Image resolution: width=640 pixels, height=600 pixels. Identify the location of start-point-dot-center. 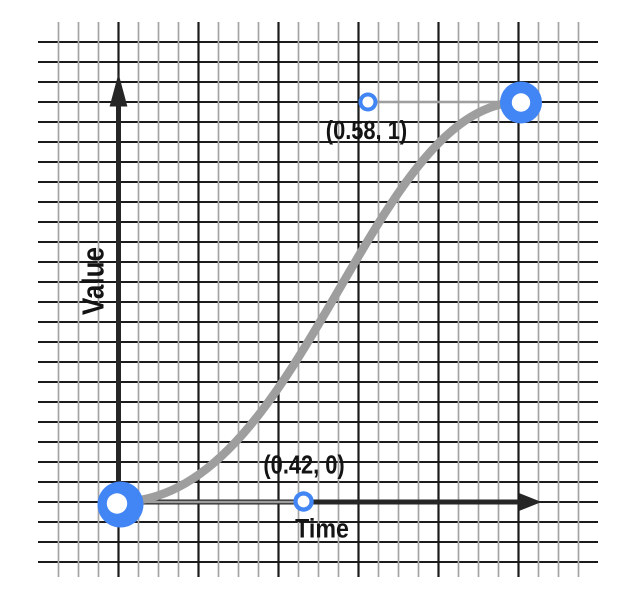
(117, 503).